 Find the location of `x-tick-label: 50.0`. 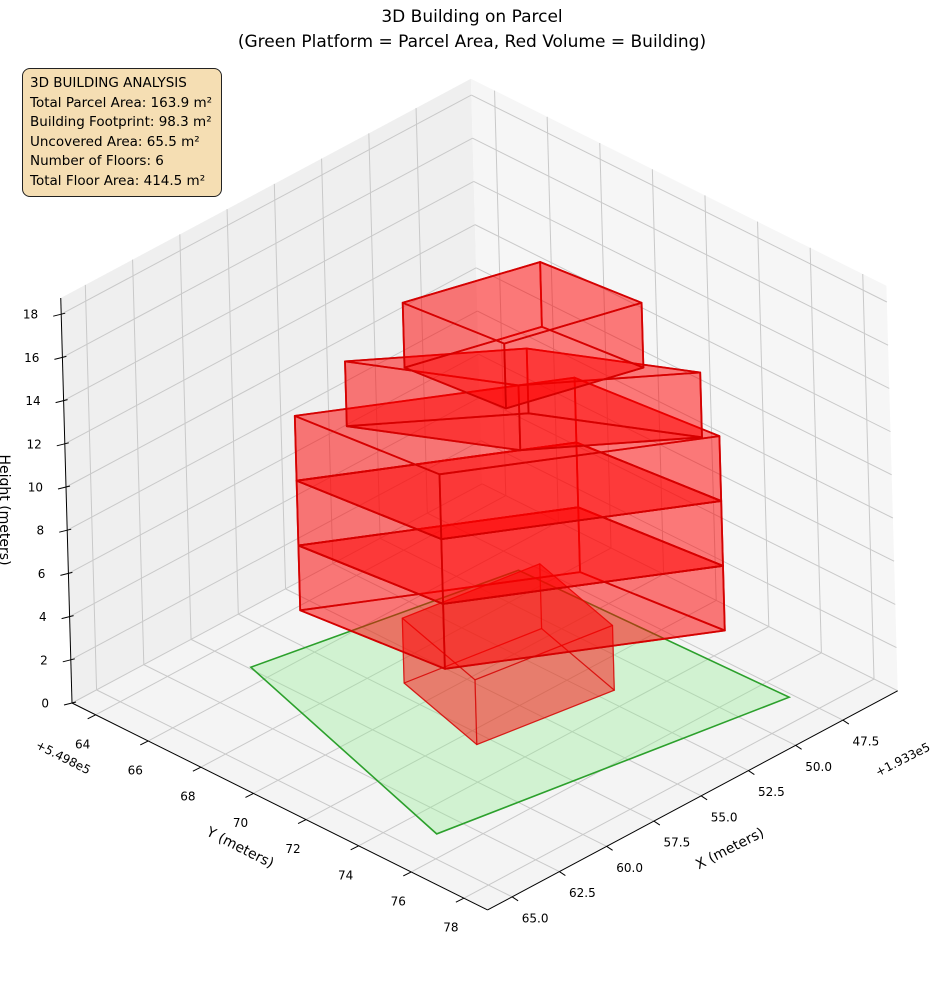

x-tick-label: 50.0 is located at coordinates (818, 767).